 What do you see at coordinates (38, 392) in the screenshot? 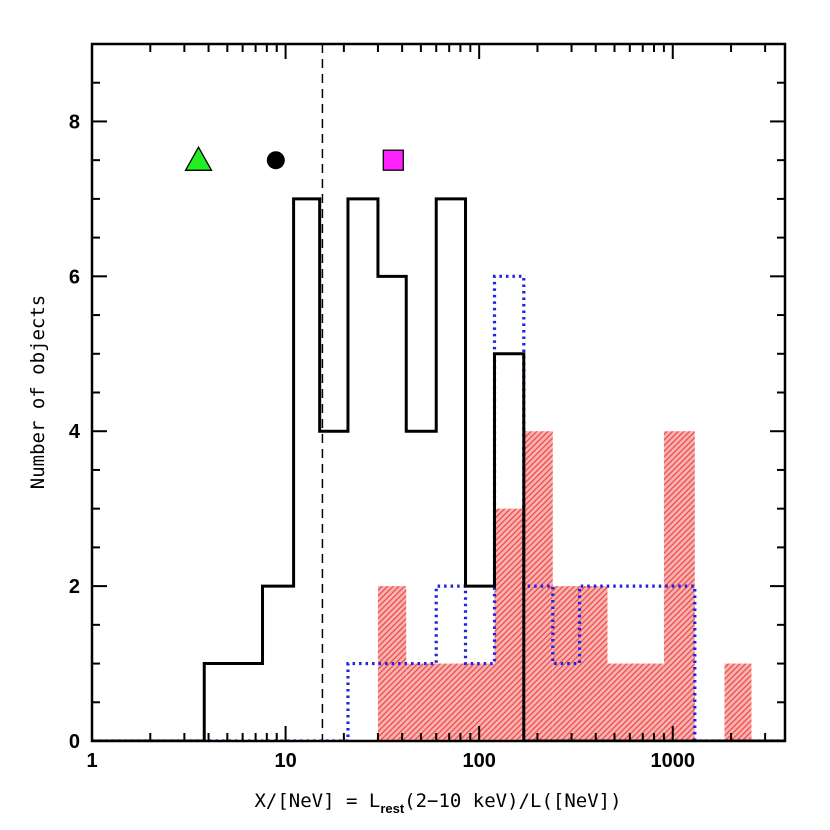
I see `y-axis-label: Number of objects` at bounding box center [38, 392].